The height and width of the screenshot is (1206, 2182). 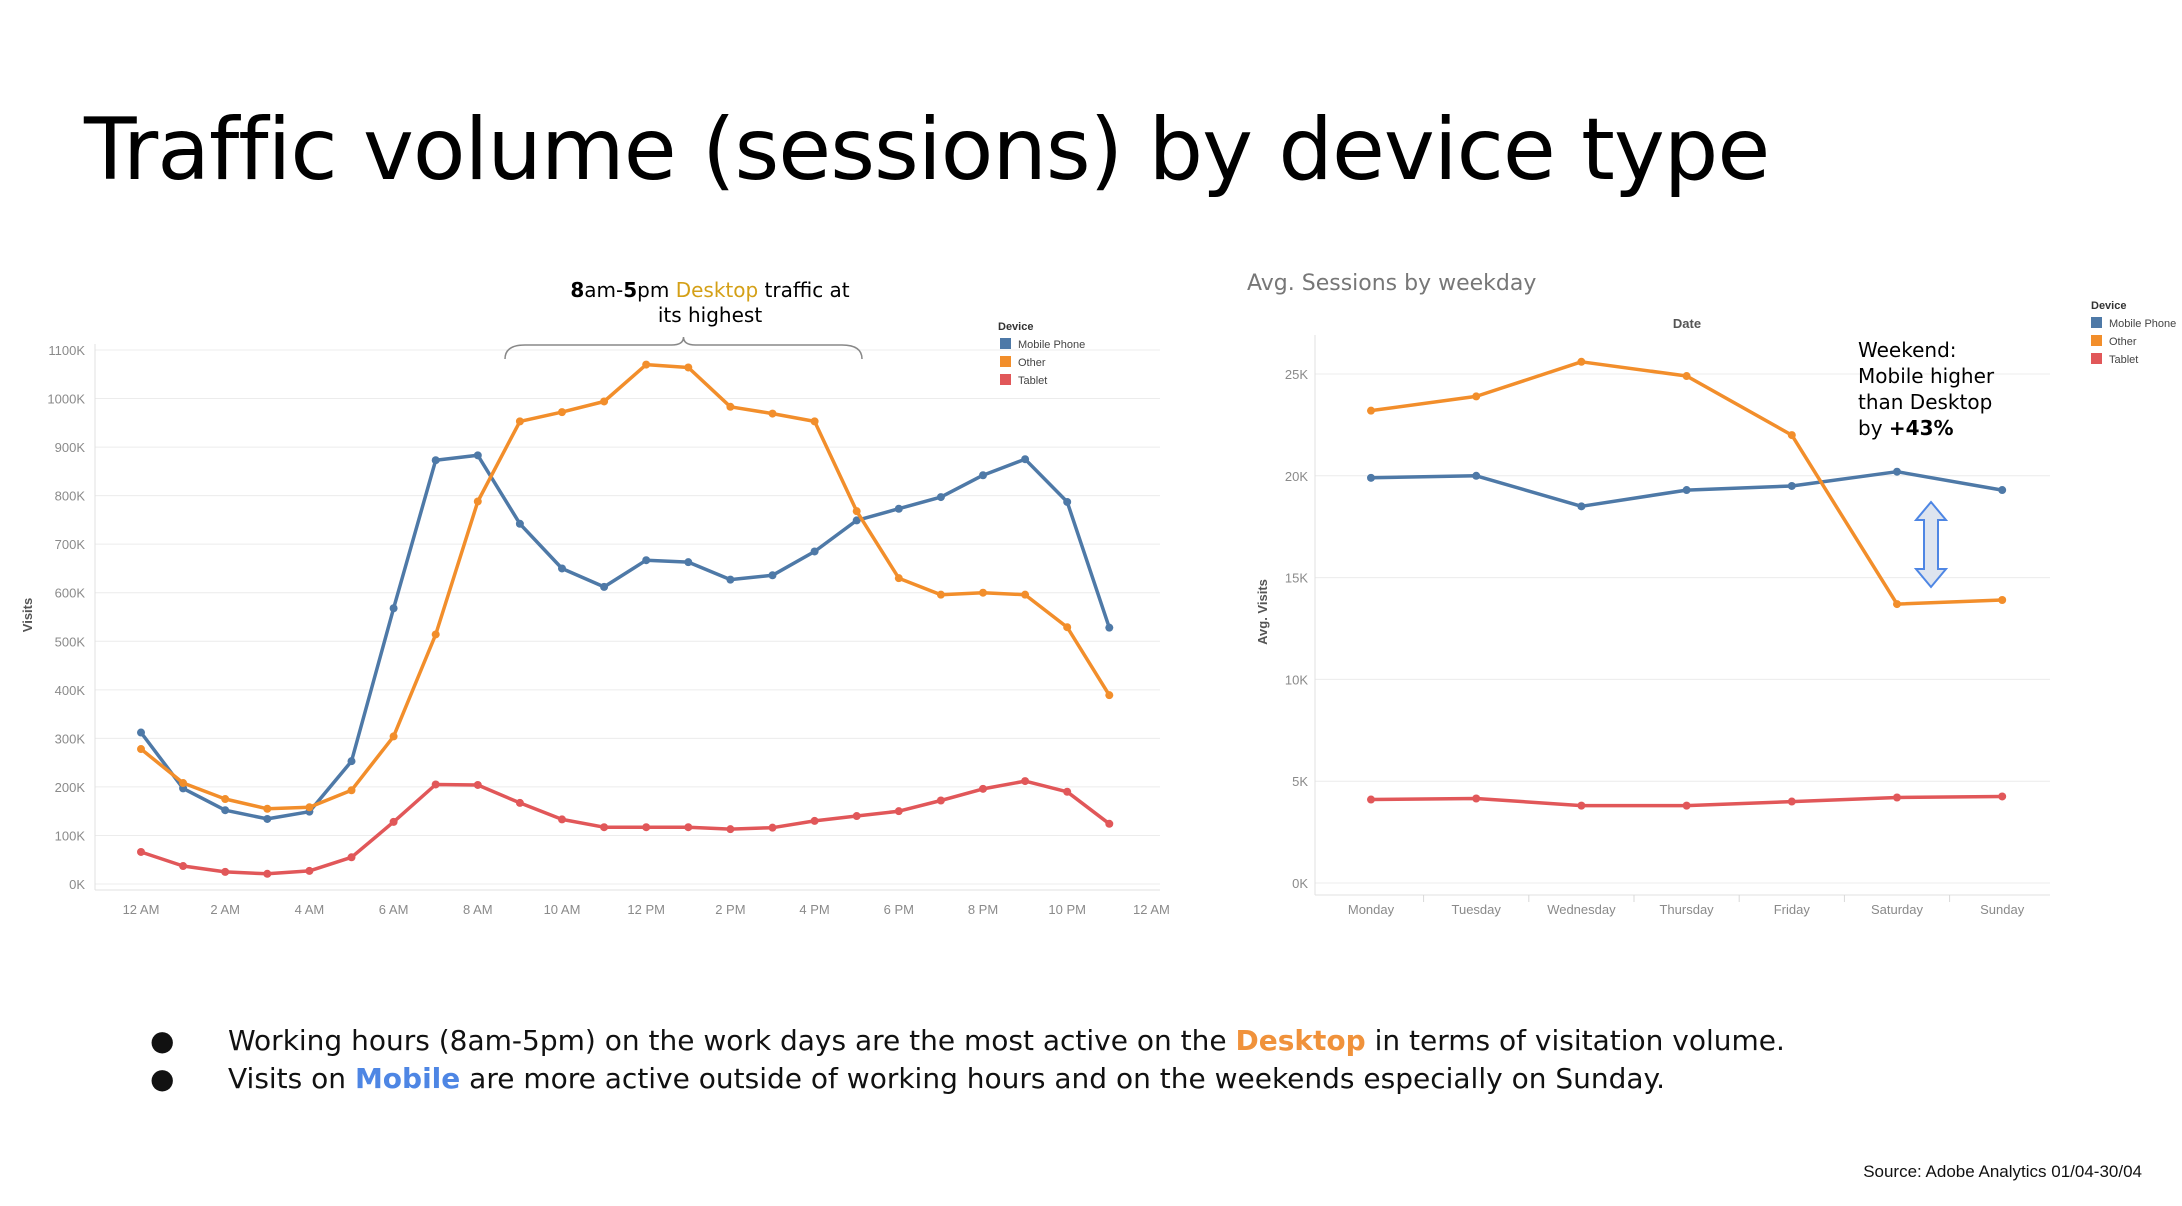 What do you see at coordinates (927, 150) in the screenshot?
I see `slide-title: Traffic volume (sessions) by device type` at bounding box center [927, 150].